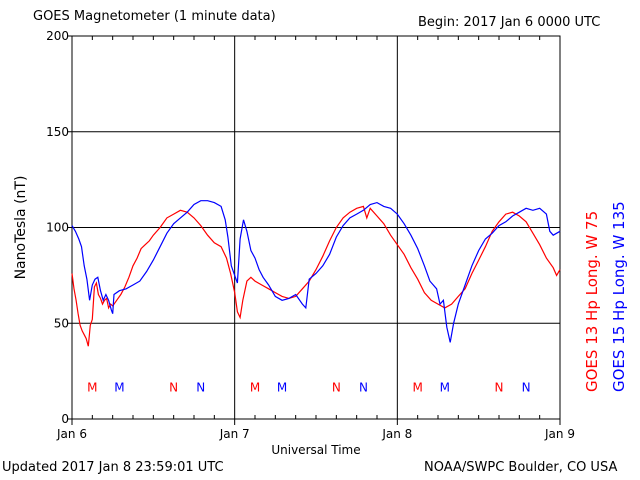 This screenshot has height=480, width=640. Describe the element at coordinates (57, 228) in the screenshot. I see `y-tick-label: 100` at that location.